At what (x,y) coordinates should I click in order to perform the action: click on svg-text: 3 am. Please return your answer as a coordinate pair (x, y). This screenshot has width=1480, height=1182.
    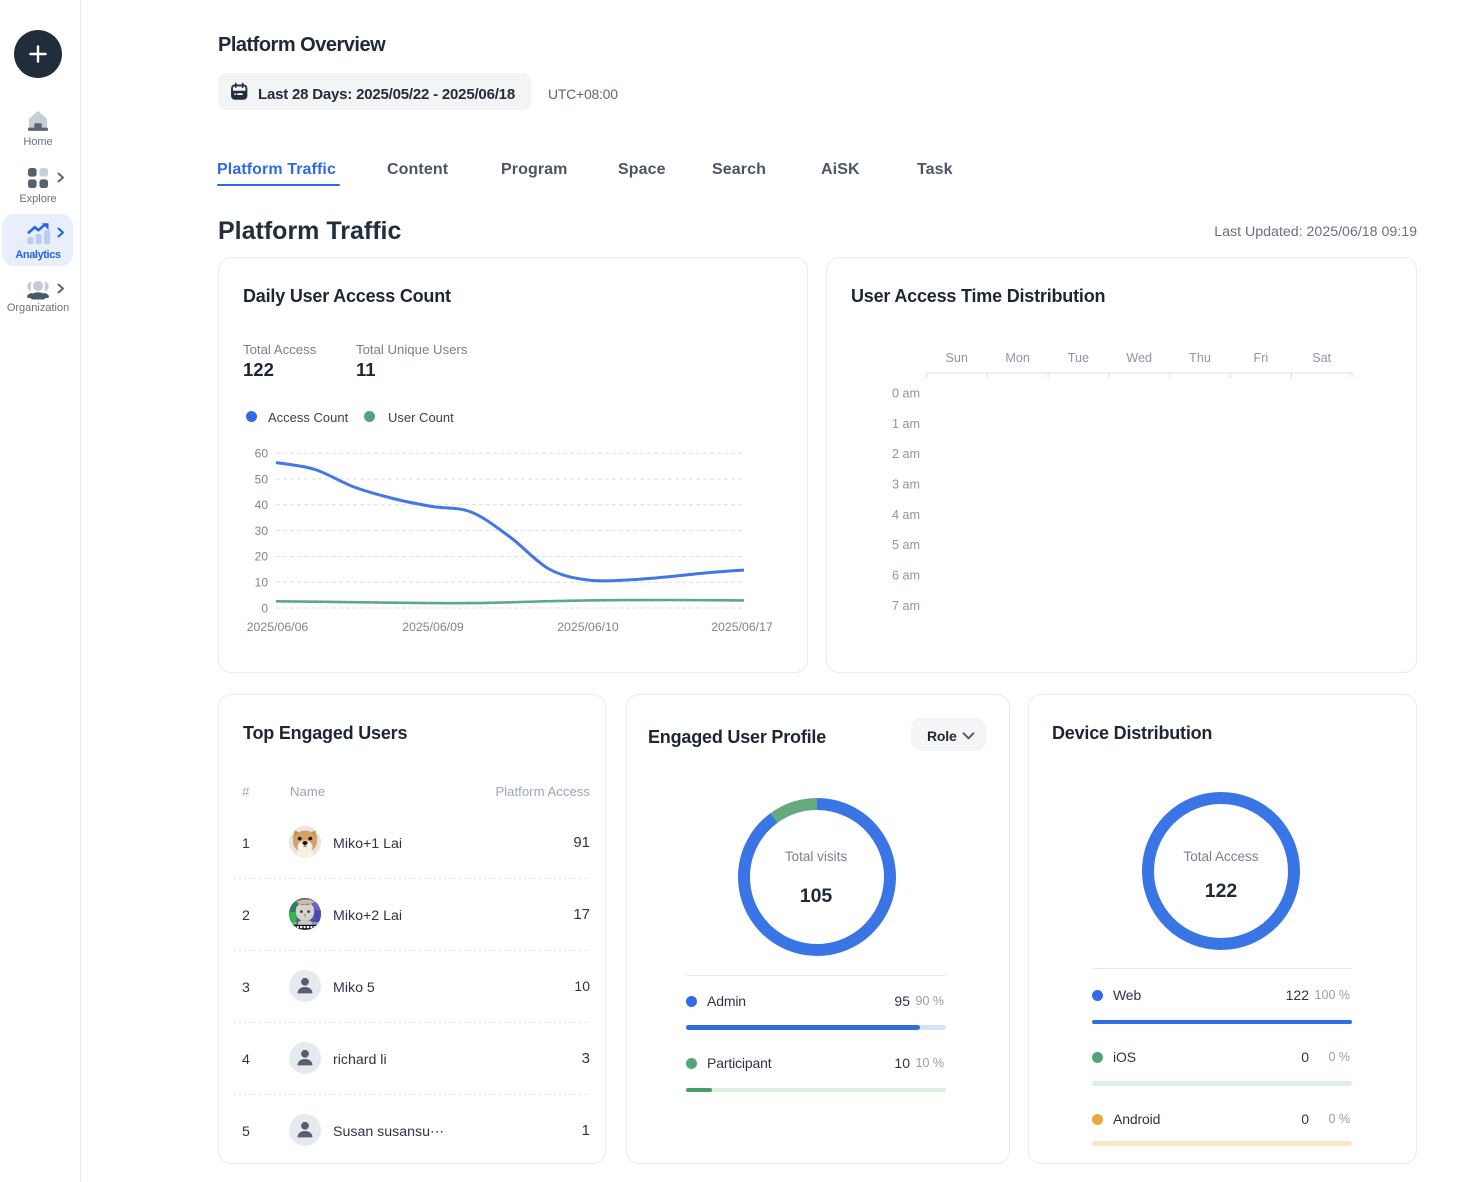
    Looking at the image, I should click on (906, 485).